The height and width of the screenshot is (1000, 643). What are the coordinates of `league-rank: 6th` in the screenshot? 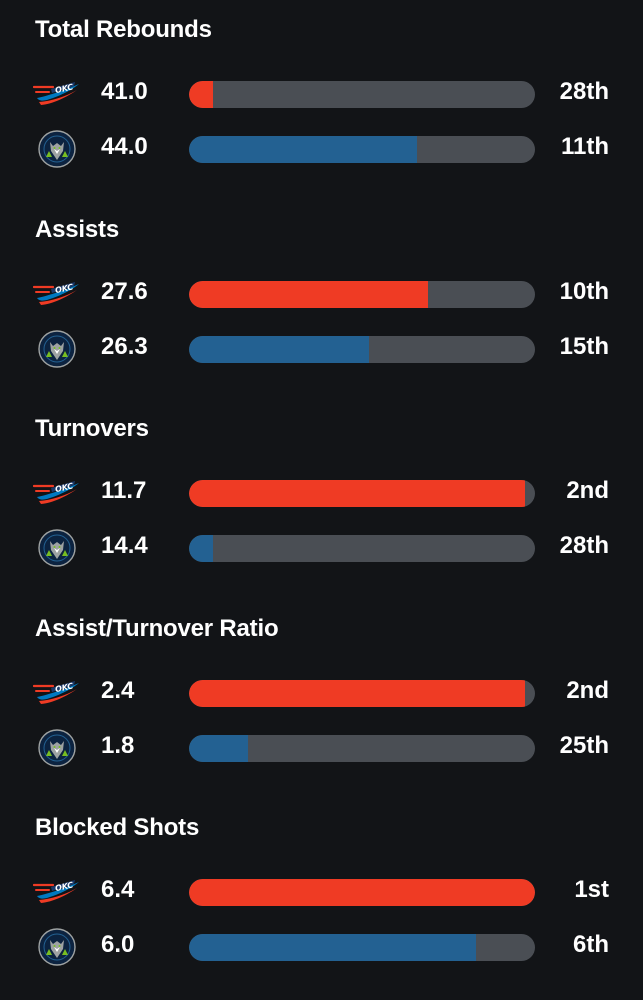 It's located at (591, 944).